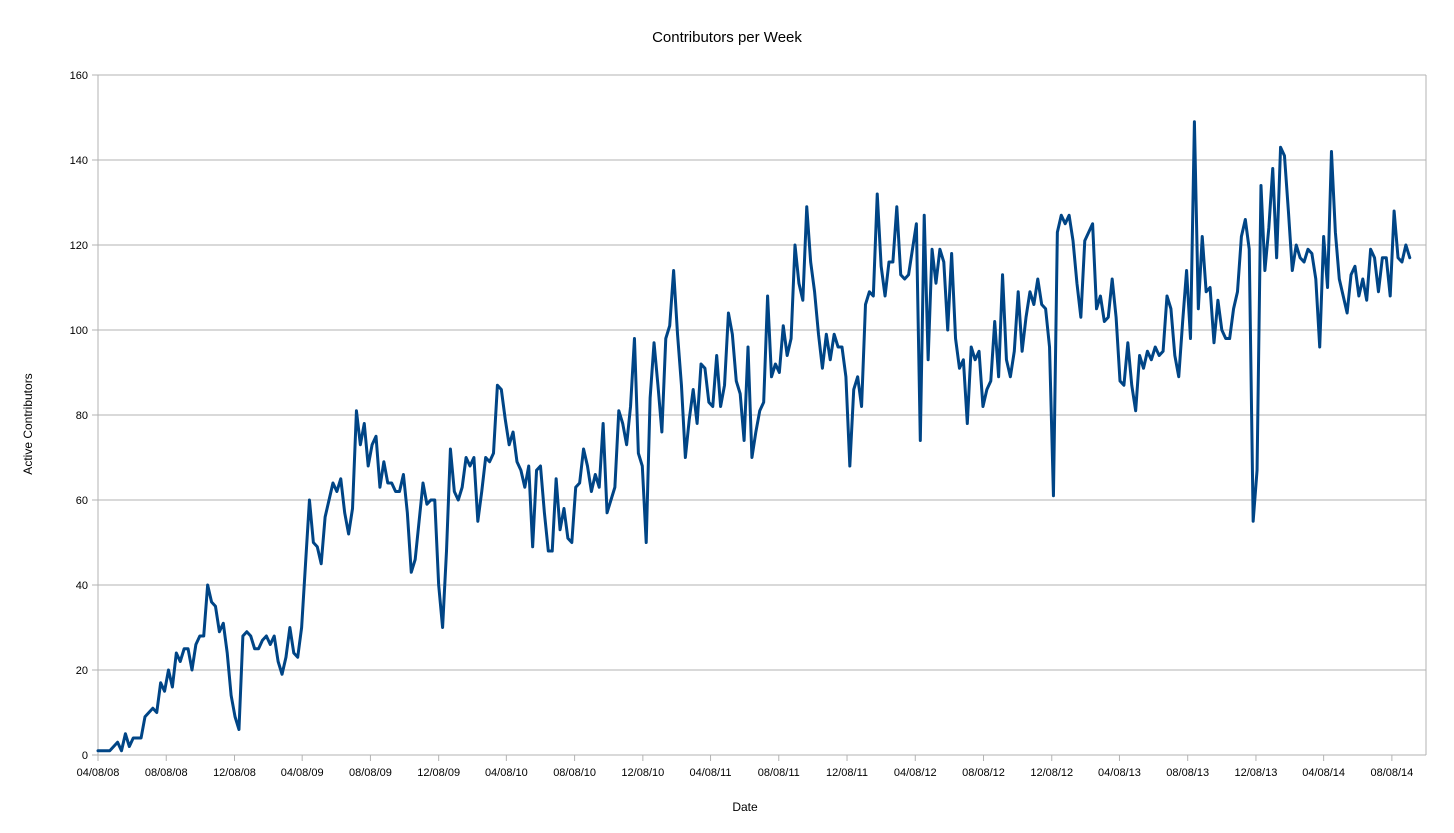  Describe the element at coordinates (234, 773) in the screenshot. I see `x-tick-label: 12/08/08` at that location.